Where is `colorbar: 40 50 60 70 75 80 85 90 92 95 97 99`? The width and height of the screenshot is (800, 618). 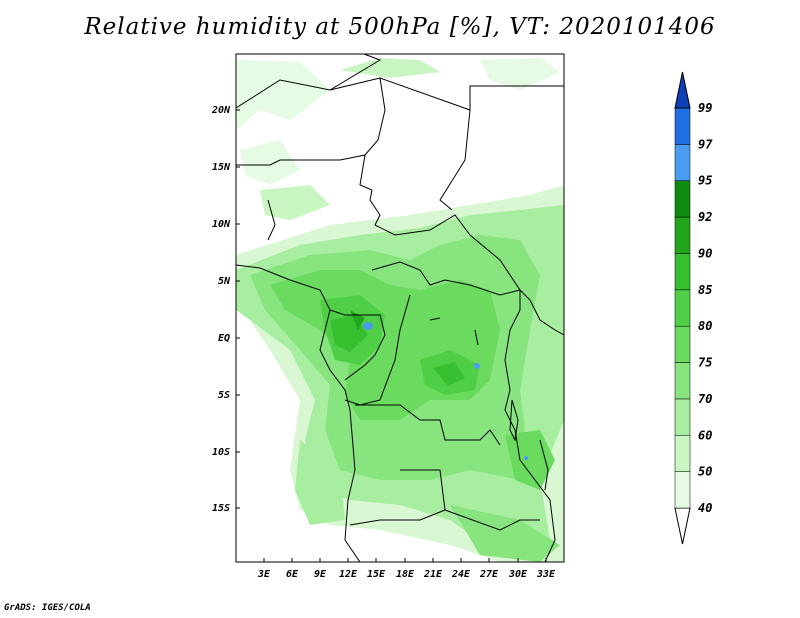
colorbar: 40 50 60 70 75 80 85 90 92 95 97 99 is located at coordinates (693, 308).